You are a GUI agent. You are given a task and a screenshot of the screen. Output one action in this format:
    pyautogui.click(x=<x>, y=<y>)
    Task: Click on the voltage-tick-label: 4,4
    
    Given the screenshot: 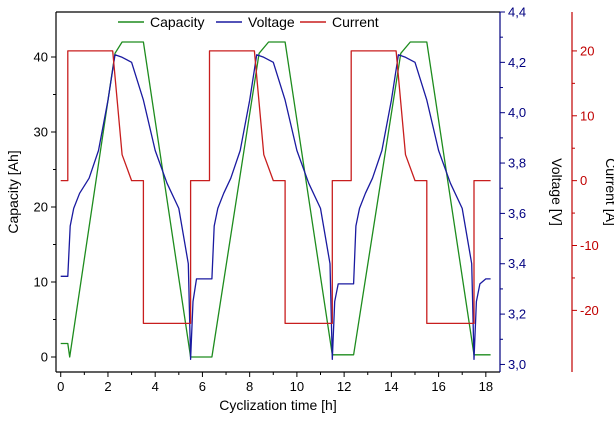 What is the action you would take?
    pyautogui.click(x=517, y=12)
    